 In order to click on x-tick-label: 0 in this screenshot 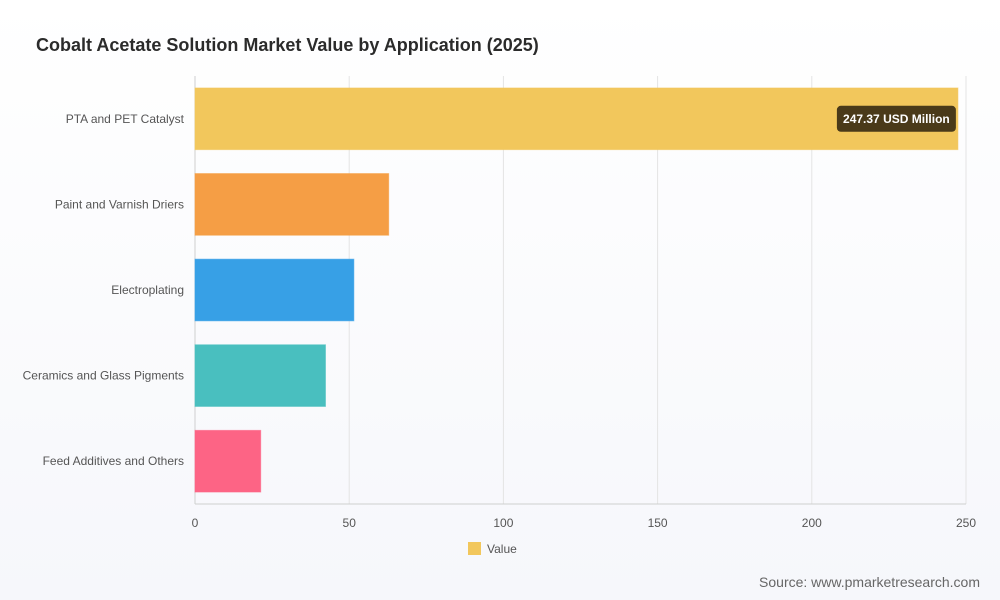, I will do `click(195, 523)`.